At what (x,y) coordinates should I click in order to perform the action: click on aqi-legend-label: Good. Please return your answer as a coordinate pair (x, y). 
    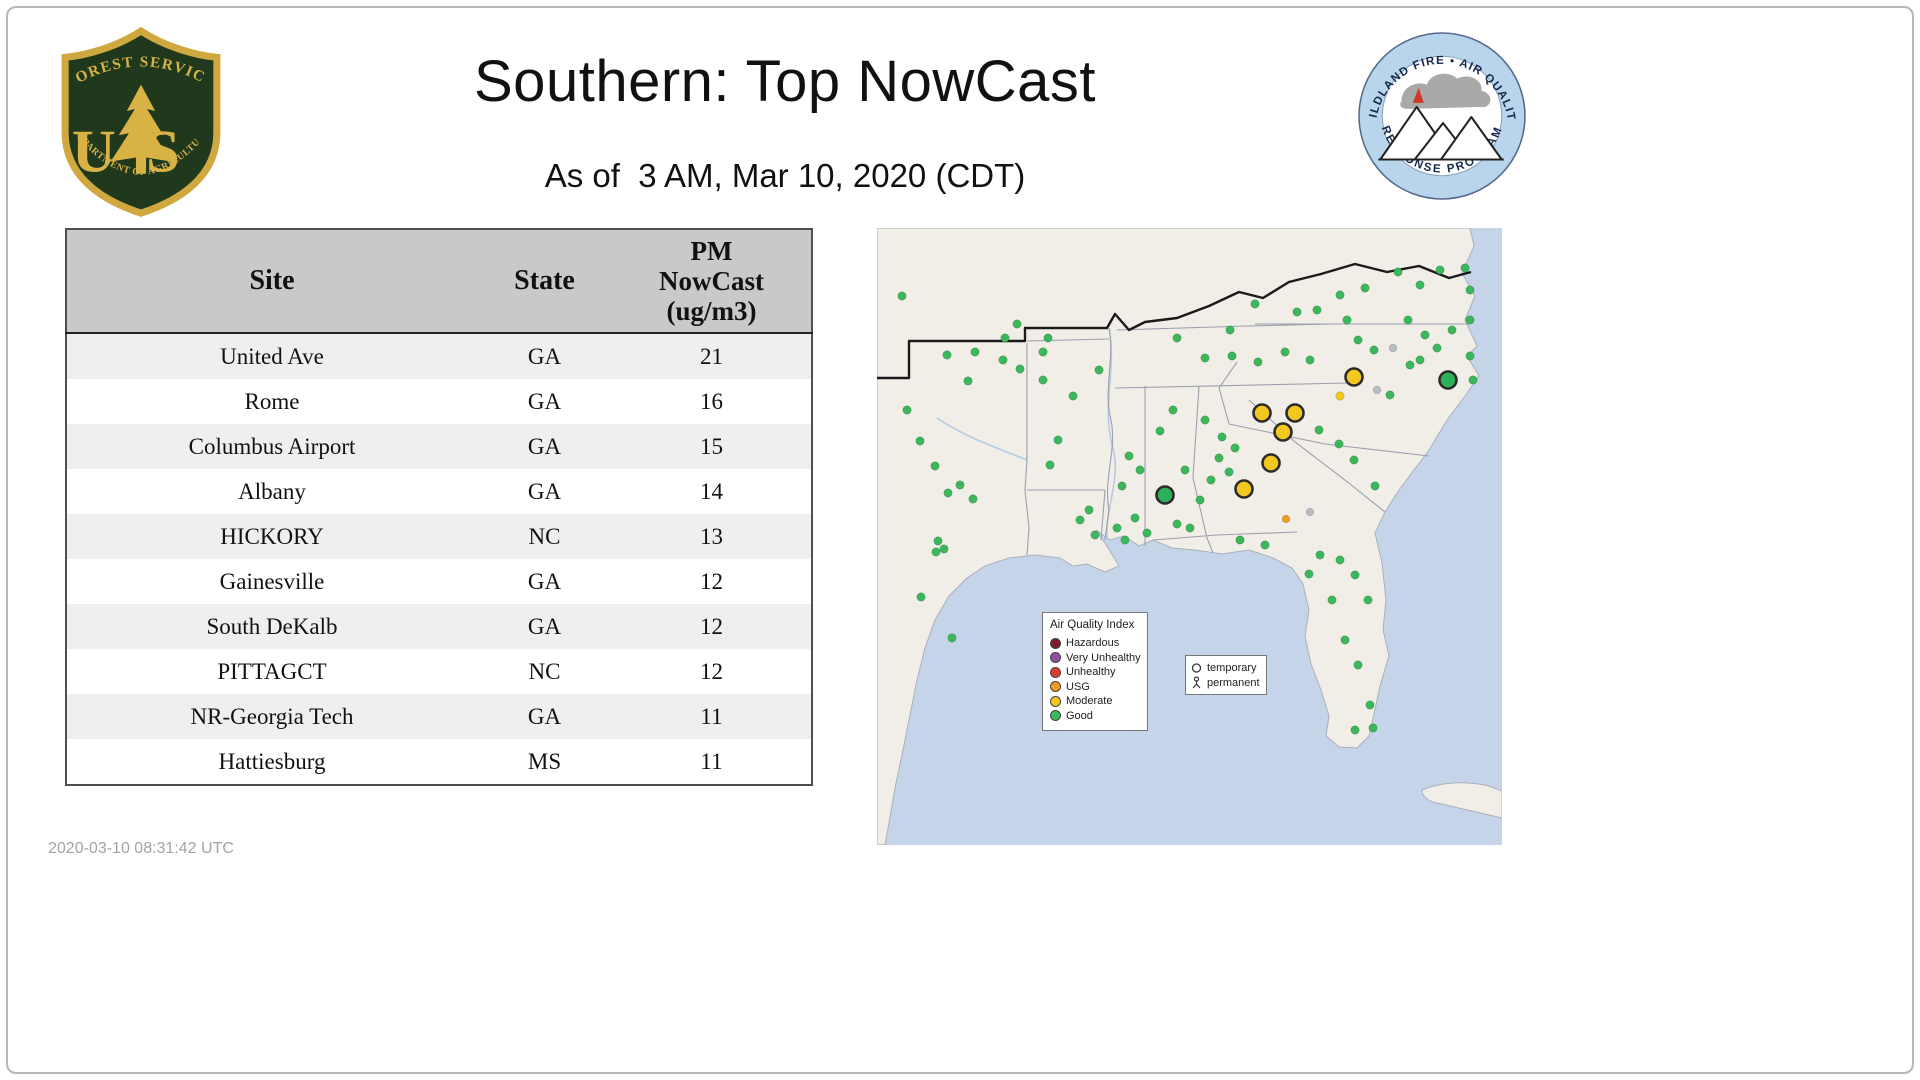
    Looking at the image, I should click on (1079, 715).